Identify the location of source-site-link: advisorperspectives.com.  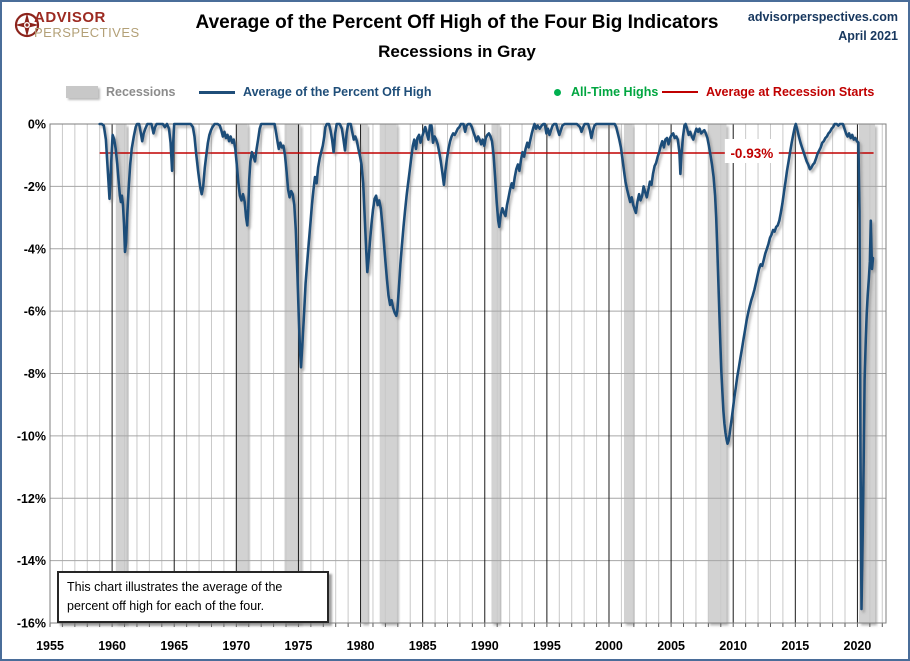
(822, 17).